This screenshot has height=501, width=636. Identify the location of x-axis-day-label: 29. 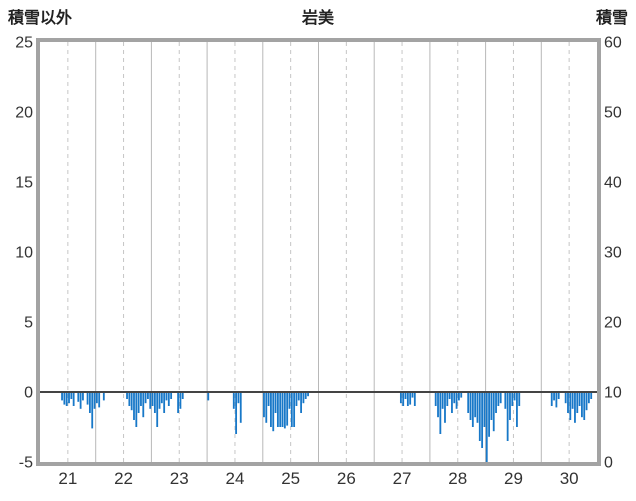
(513, 478).